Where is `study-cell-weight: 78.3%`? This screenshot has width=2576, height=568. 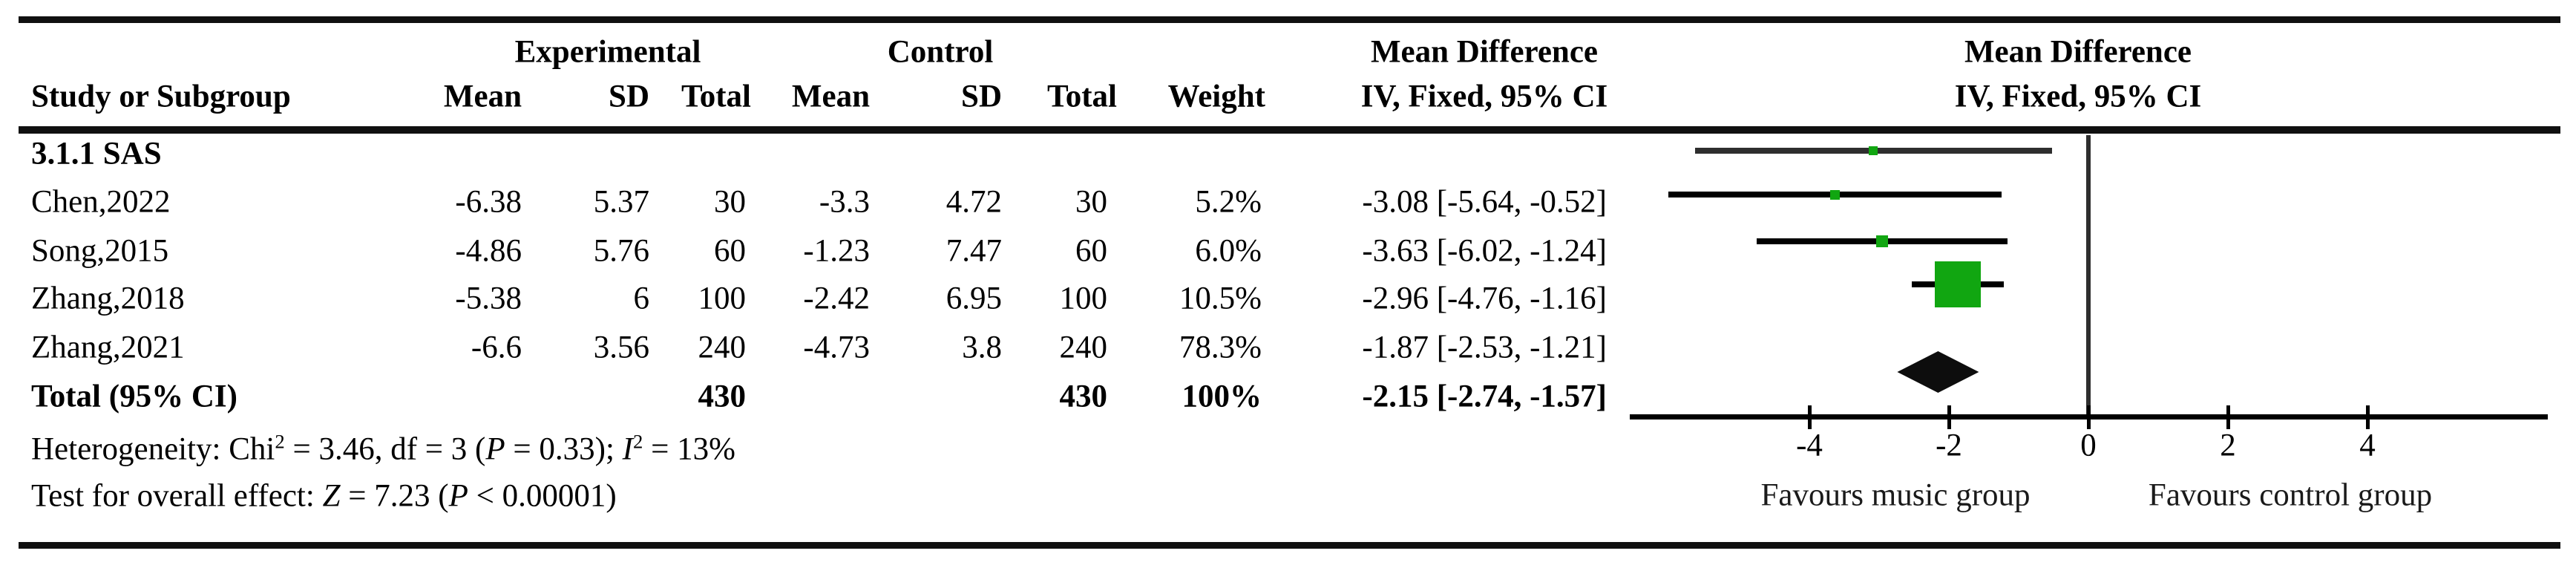 study-cell-weight: 78.3% is located at coordinates (1220, 347).